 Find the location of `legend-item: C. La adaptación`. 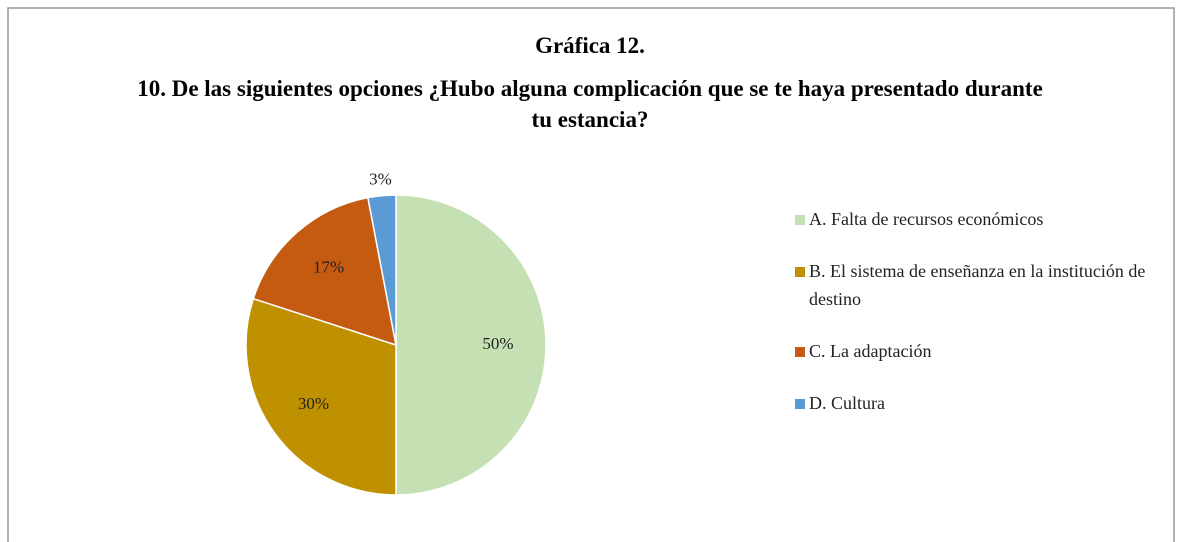

legend-item: C. La adaptación is located at coordinates (985, 351).